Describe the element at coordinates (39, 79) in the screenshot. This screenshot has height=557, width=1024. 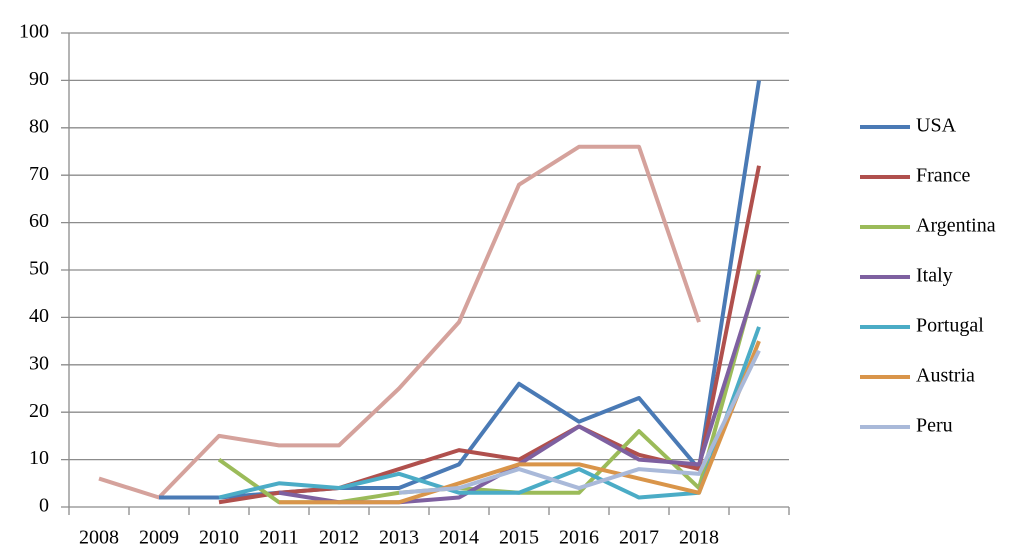
I see `y-tick-label: 90` at that location.